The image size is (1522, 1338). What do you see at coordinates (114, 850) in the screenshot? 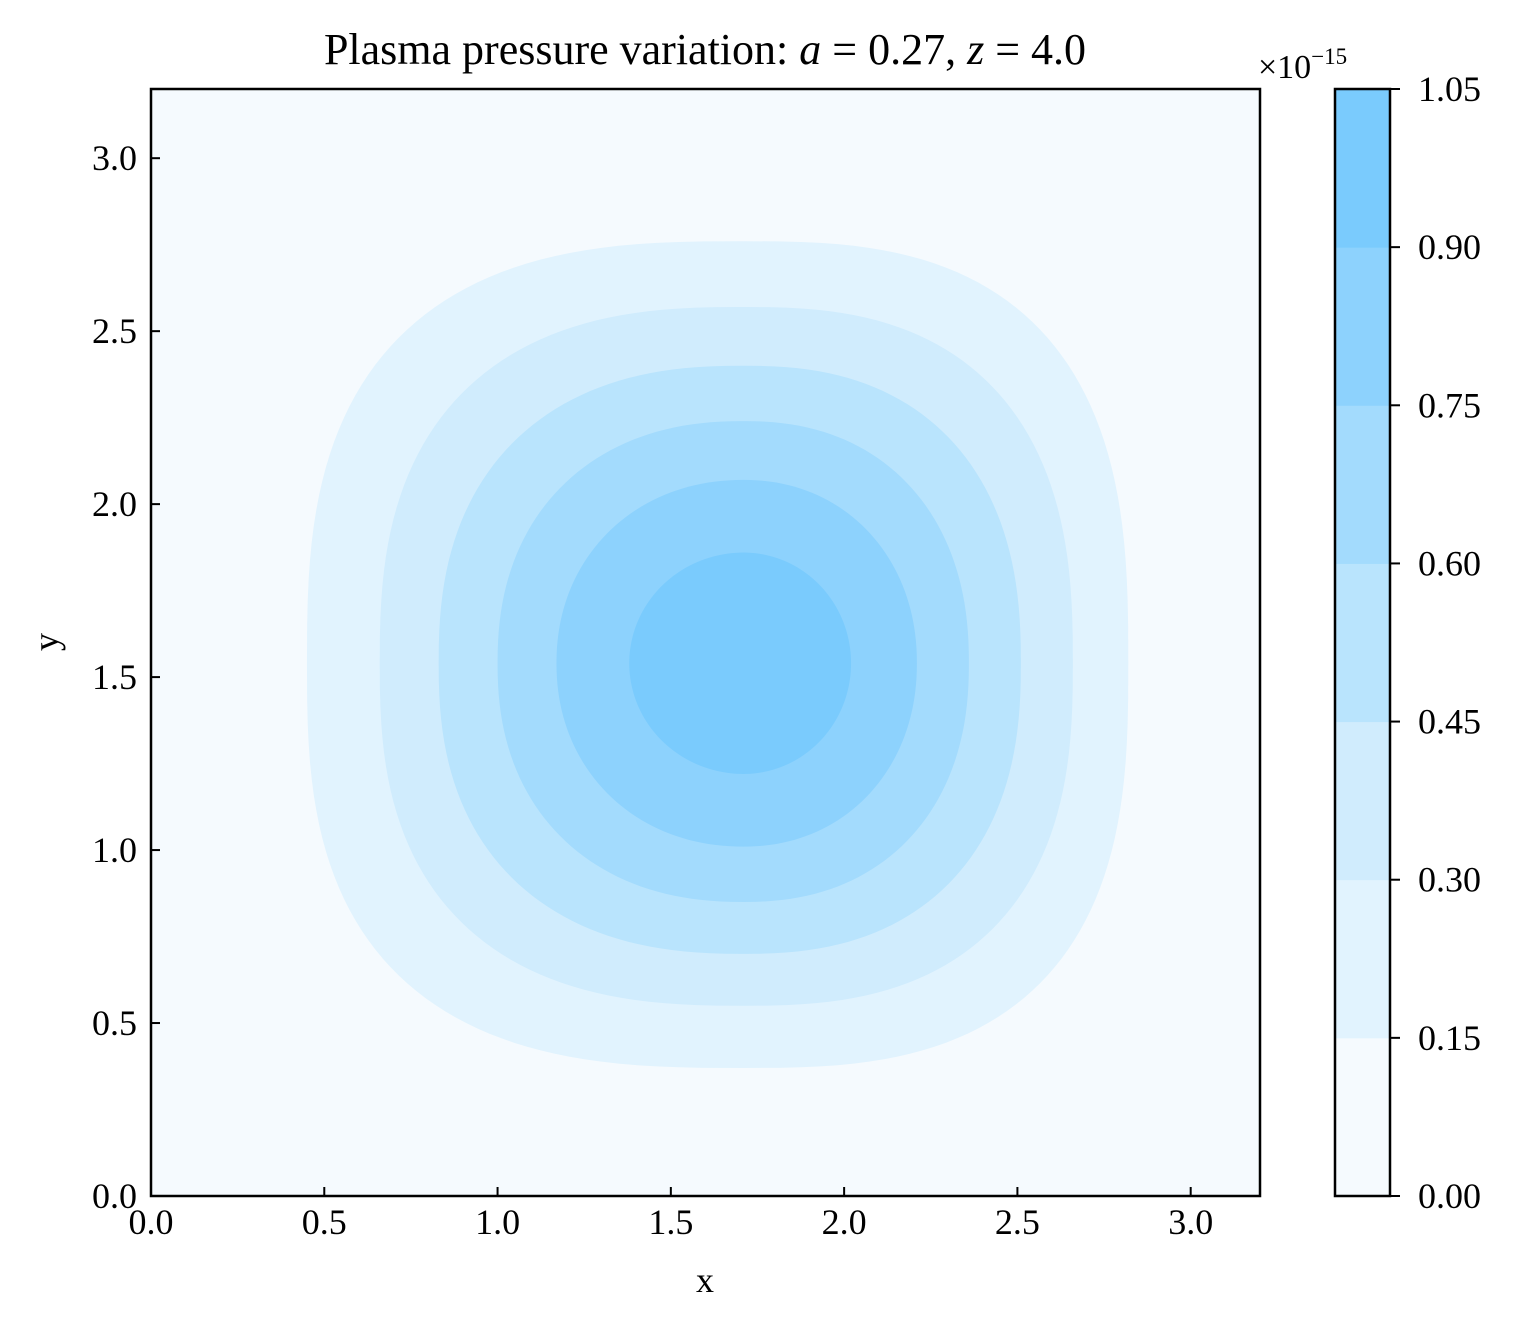
I see `y-tick-label: 1.0` at bounding box center [114, 850].